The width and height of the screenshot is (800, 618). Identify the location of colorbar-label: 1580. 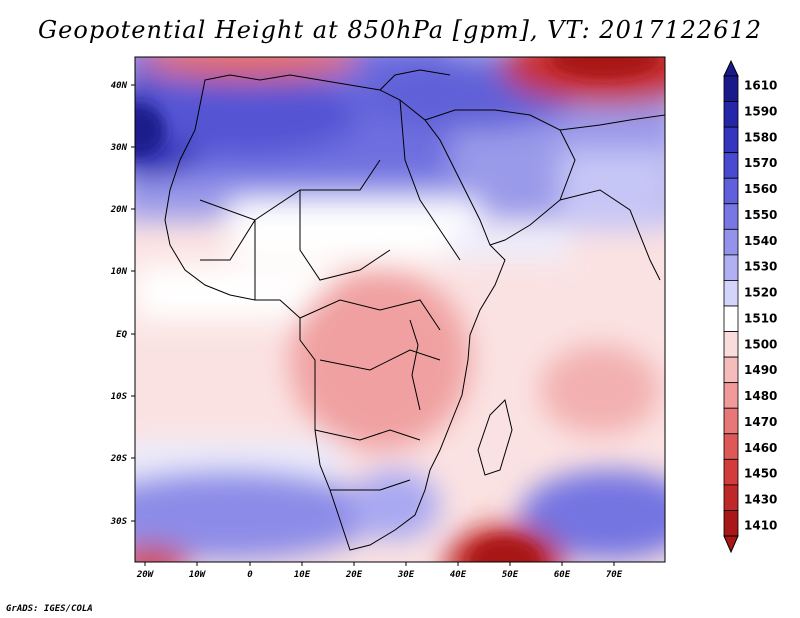
(760, 137).